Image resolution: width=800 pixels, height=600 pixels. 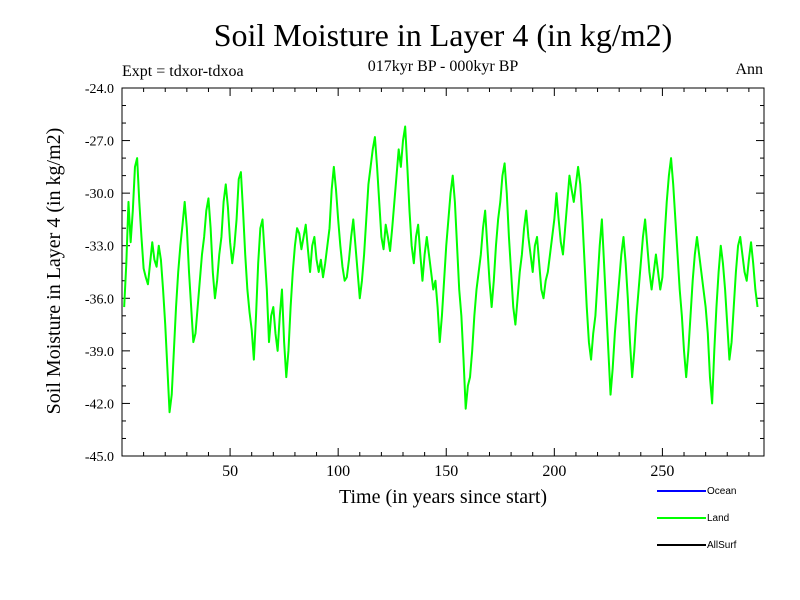 I want to click on y-tick-label: -42.0, so click(x=99, y=404).